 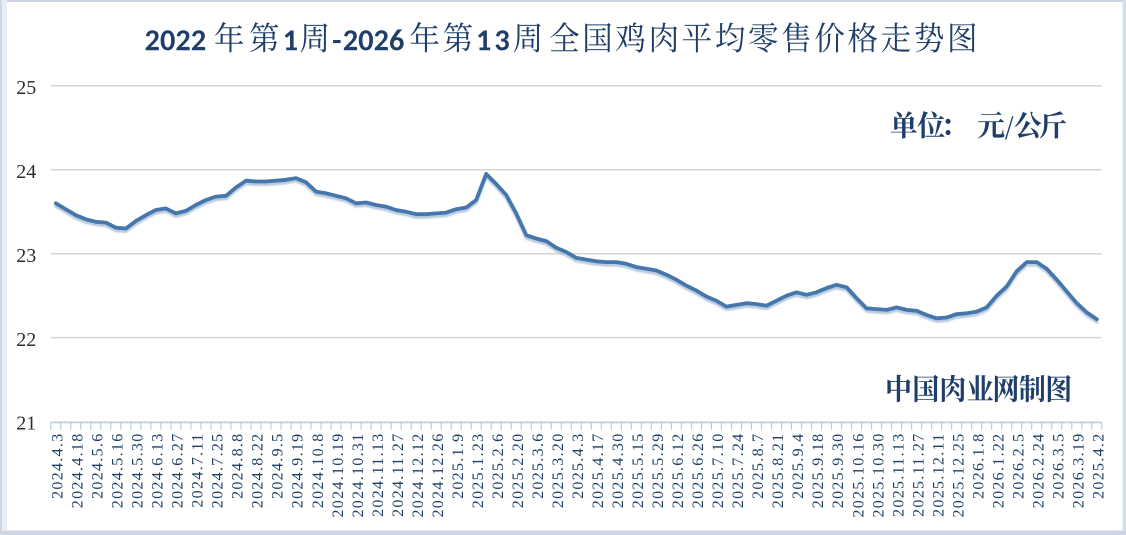 I want to click on svg-text: 2026.1.8, so click(x=978, y=466).